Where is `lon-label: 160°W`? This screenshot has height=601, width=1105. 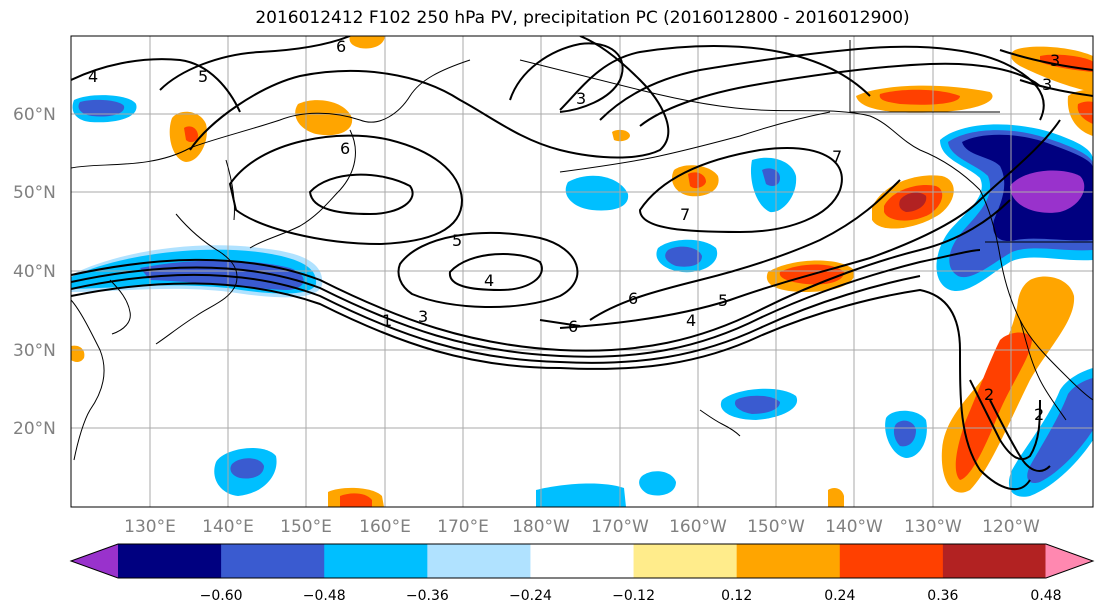
lon-label: 160°W is located at coordinates (698, 527).